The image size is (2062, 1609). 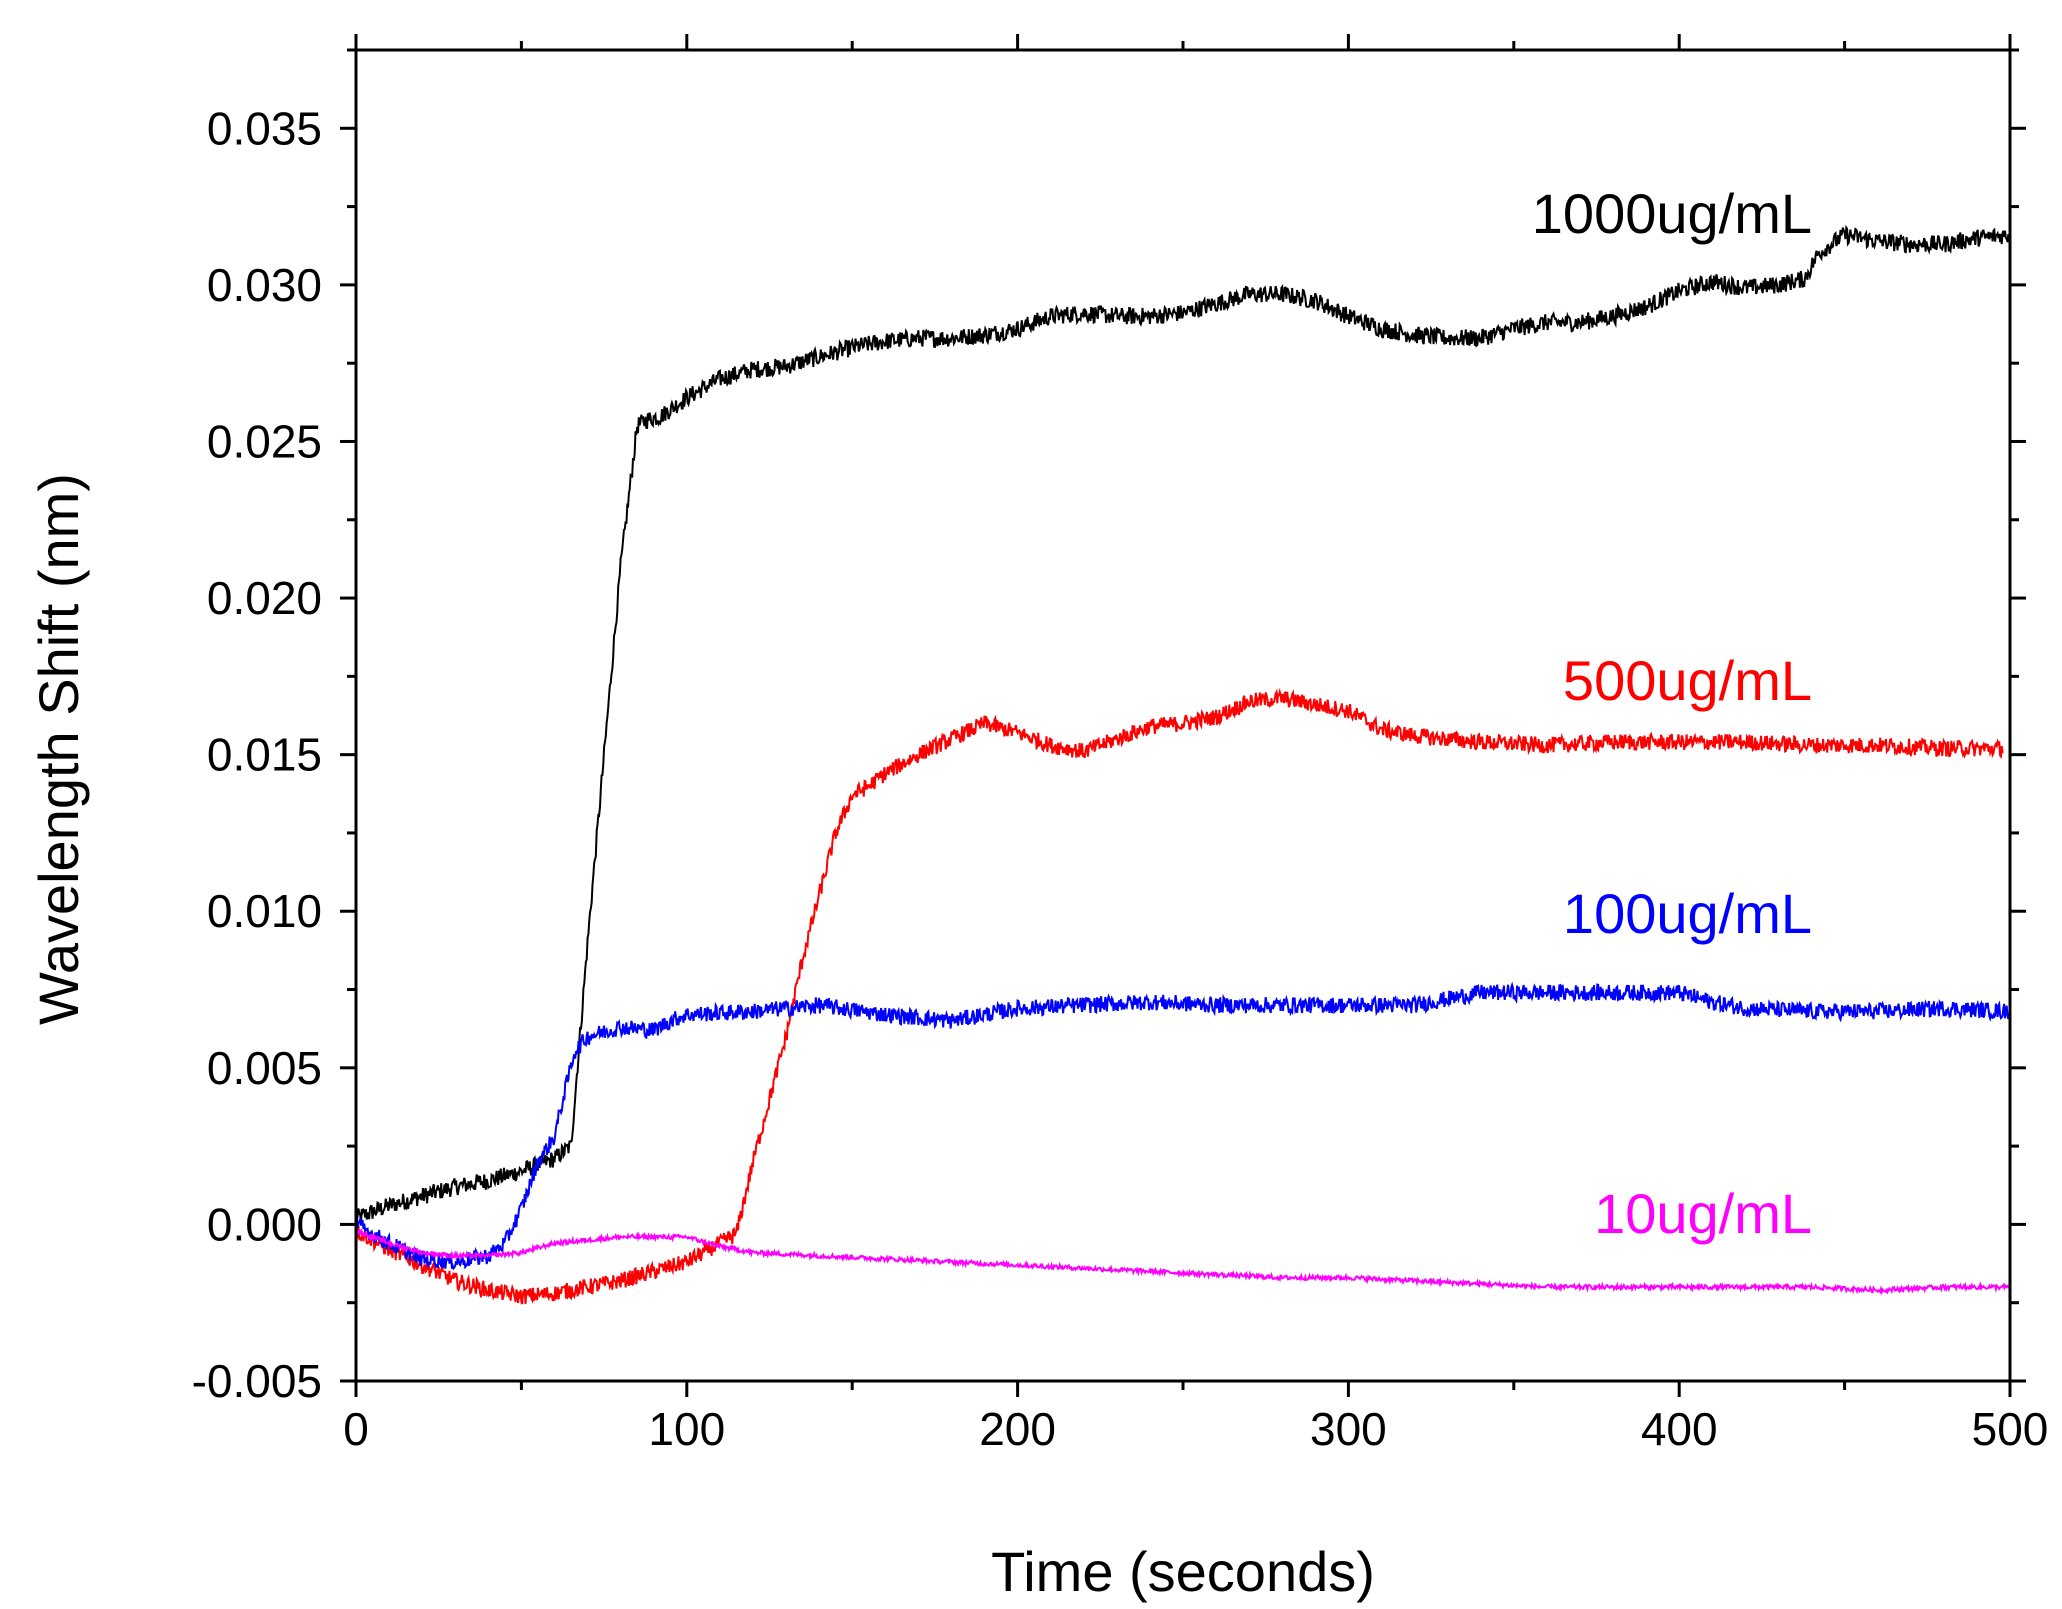 What do you see at coordinates (356, 1429) in the screenshot?
I see `x-tick-label: 0` at bounding box center [356, 1429].